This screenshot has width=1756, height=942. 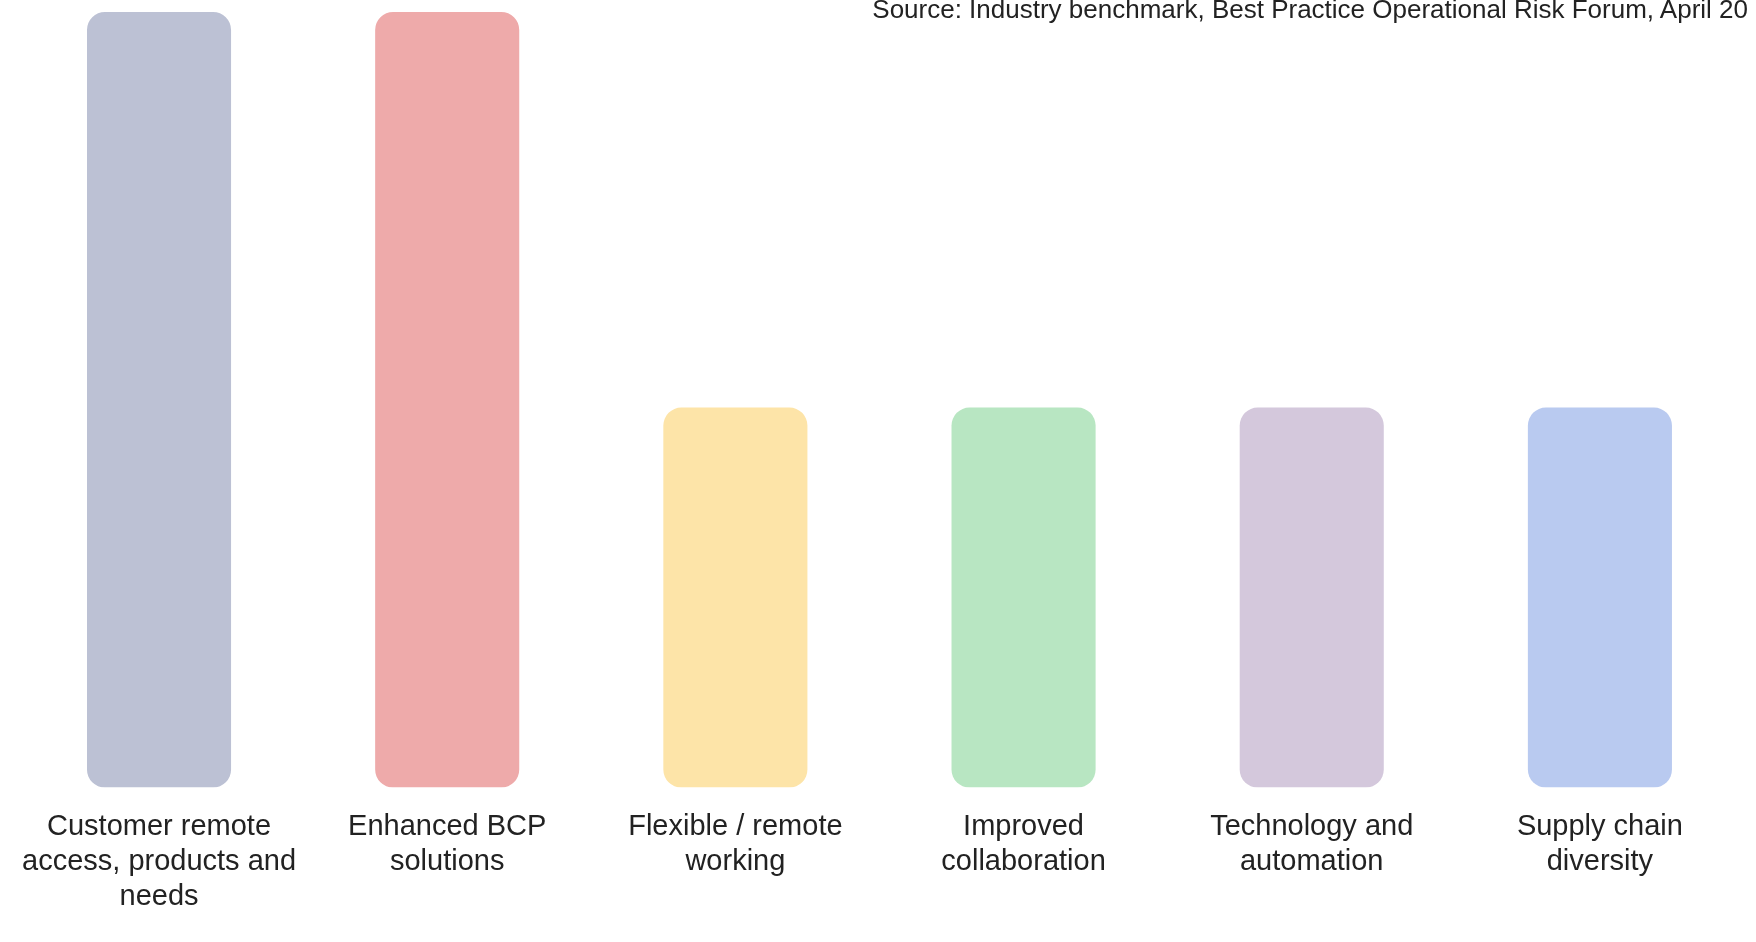 I want to click on x-tick-label: Flexible / remote working, so click(x=735, y=842).